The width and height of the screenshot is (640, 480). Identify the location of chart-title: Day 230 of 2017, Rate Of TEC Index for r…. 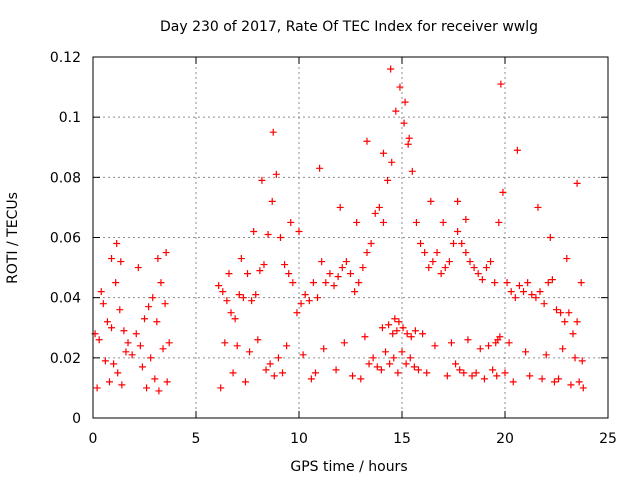
(349, 27).